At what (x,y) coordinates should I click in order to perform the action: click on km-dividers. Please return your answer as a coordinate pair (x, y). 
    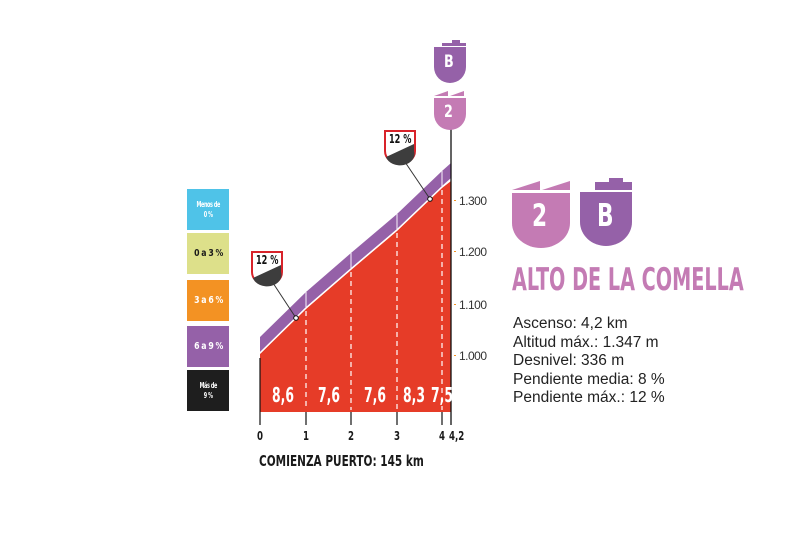
    Looking at the image, I should click on (374, 300).